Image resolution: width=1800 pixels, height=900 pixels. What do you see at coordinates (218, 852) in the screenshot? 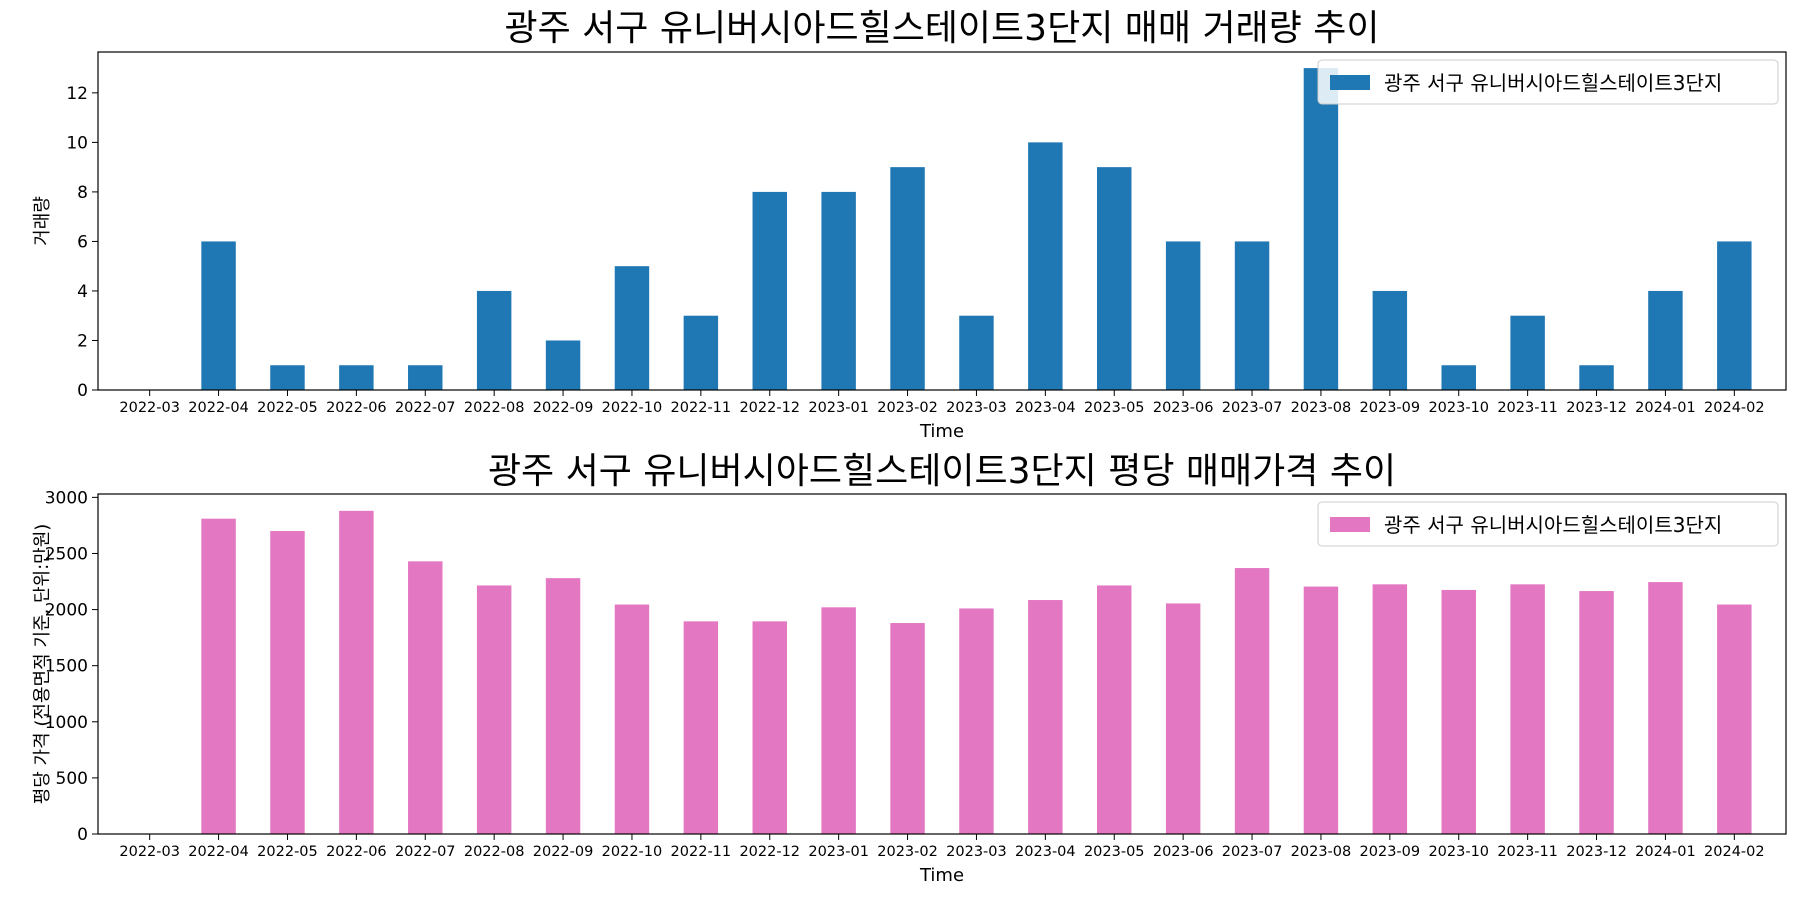
I see `chart-2-xtick-label: 2022-04` at bounding box center [218, 852].